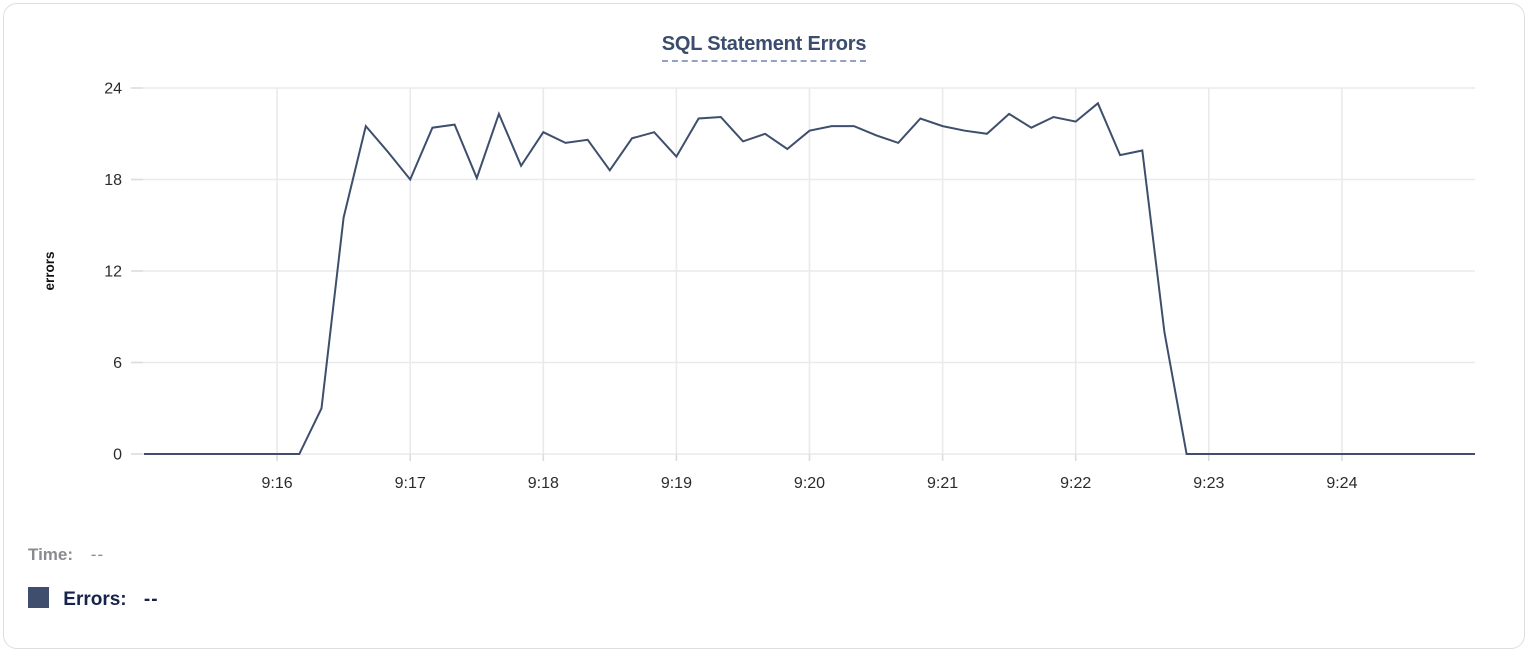  What do you see at coordinates (97, 554) in the screenshot?
I see `hover-time-value: --` at bounding box center [97, 554].